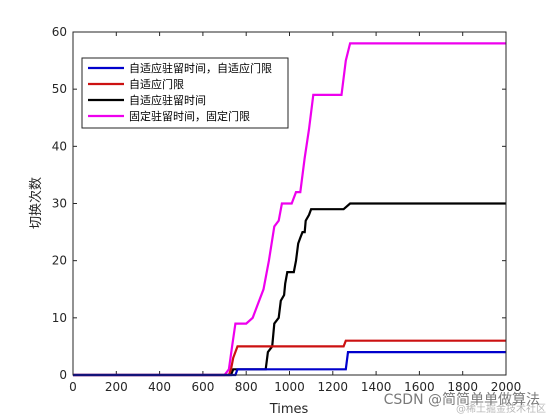 The width and height of the screenshot is (560, 420). What do you see at coordinates (189, 116) in the screenshot?
I see `legend-label-3: 固定驻留时间，固定门限` at bounding box center [189, 116].